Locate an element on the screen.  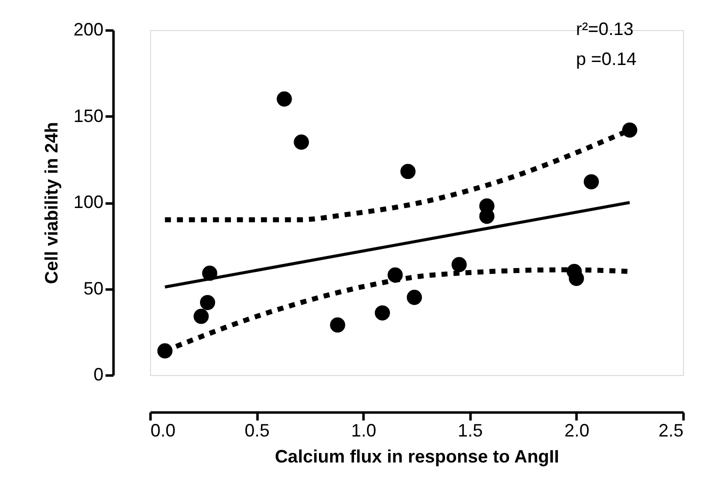
y-tick-label: 100 is located at coordinates (88, 202).